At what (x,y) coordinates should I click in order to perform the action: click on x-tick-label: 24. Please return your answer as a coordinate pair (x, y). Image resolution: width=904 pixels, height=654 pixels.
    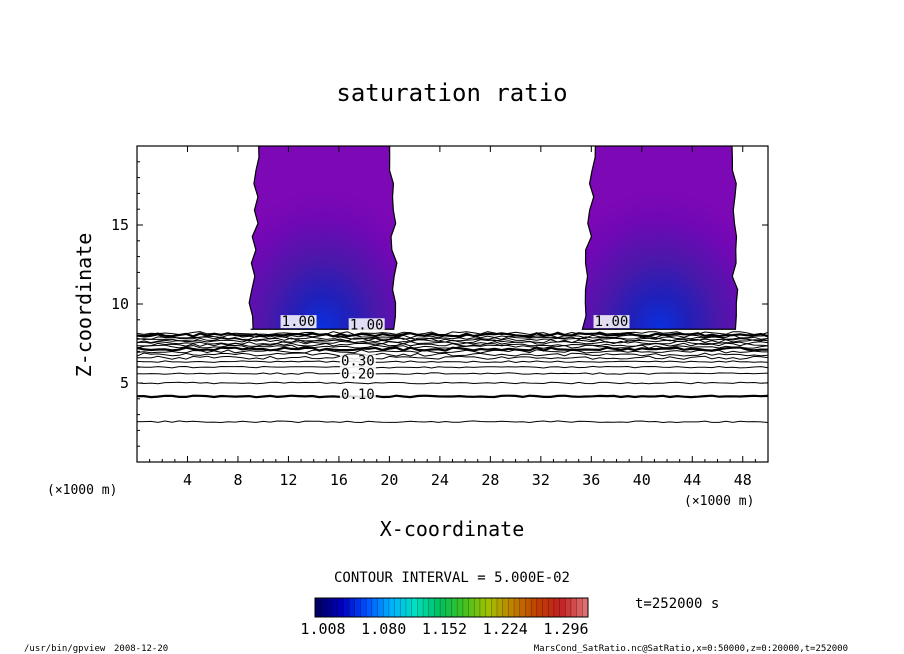
    Looking at the image, I should click on (440, 480).